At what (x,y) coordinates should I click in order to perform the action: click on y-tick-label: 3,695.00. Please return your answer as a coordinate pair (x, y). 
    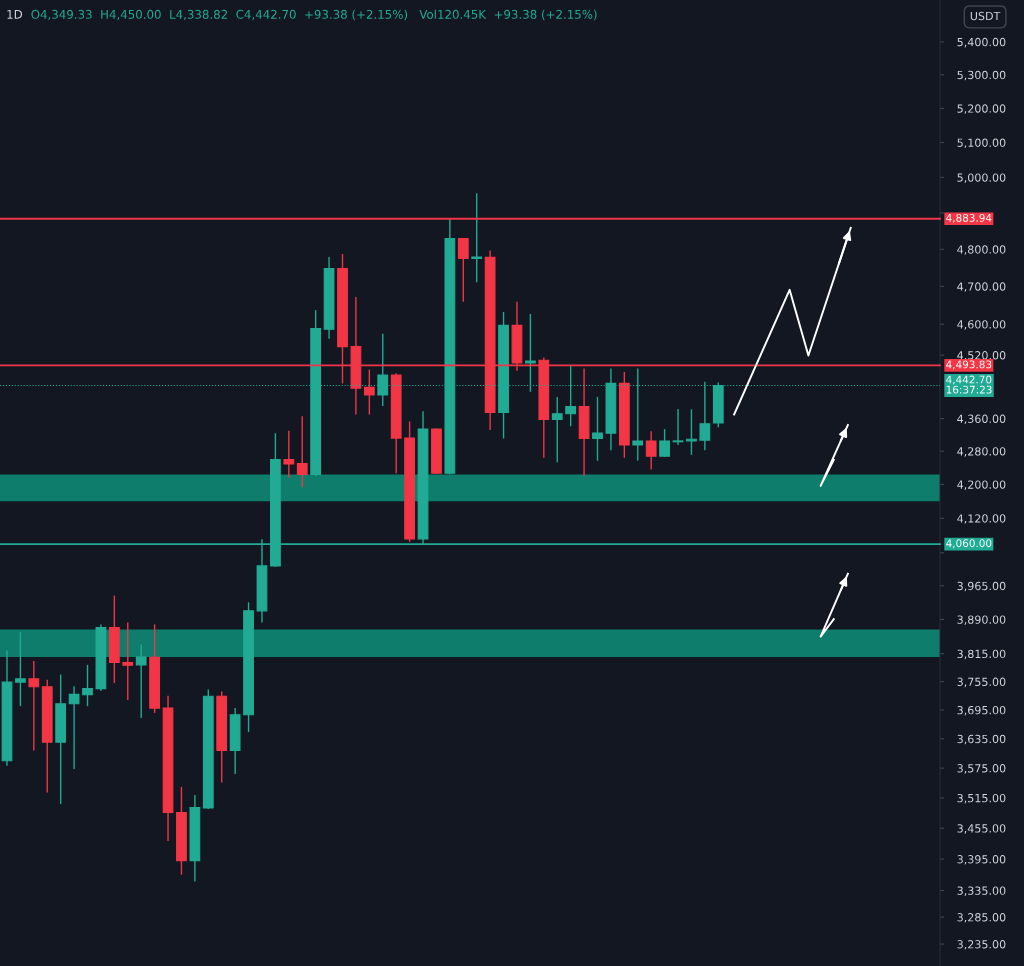
    Looking at the image, I should click on (981, 710).